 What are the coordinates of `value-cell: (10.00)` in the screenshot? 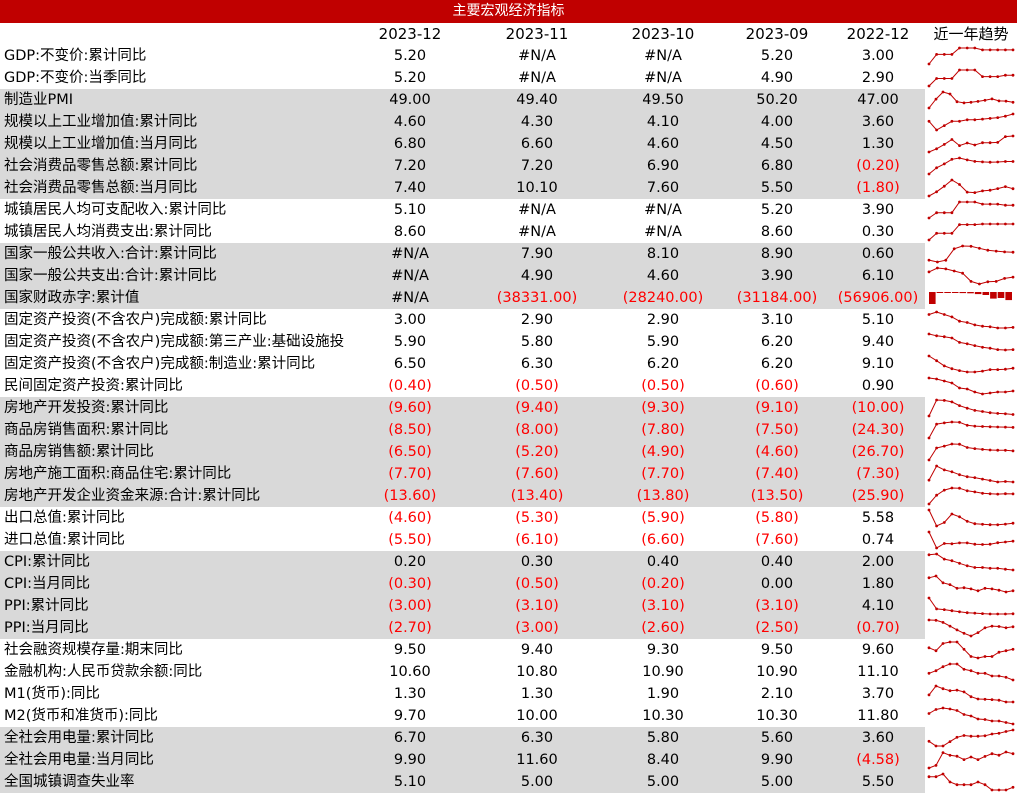 It's located at (878, 408).